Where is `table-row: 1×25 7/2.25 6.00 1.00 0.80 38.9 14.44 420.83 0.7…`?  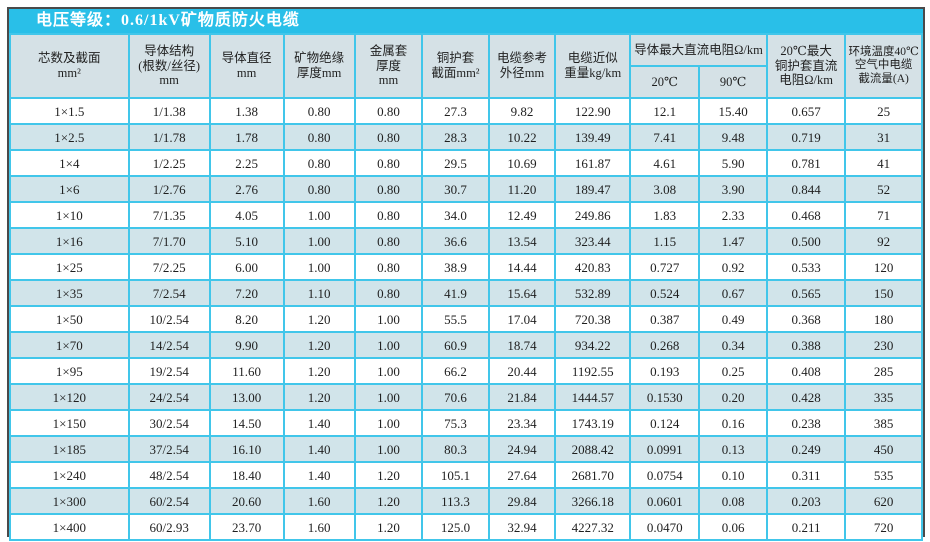
table-row: 1×25 7/2.25 6.00 1.00 0.80 38.9 14.44 420.83 0.7… is located at coordinates (466, 267).